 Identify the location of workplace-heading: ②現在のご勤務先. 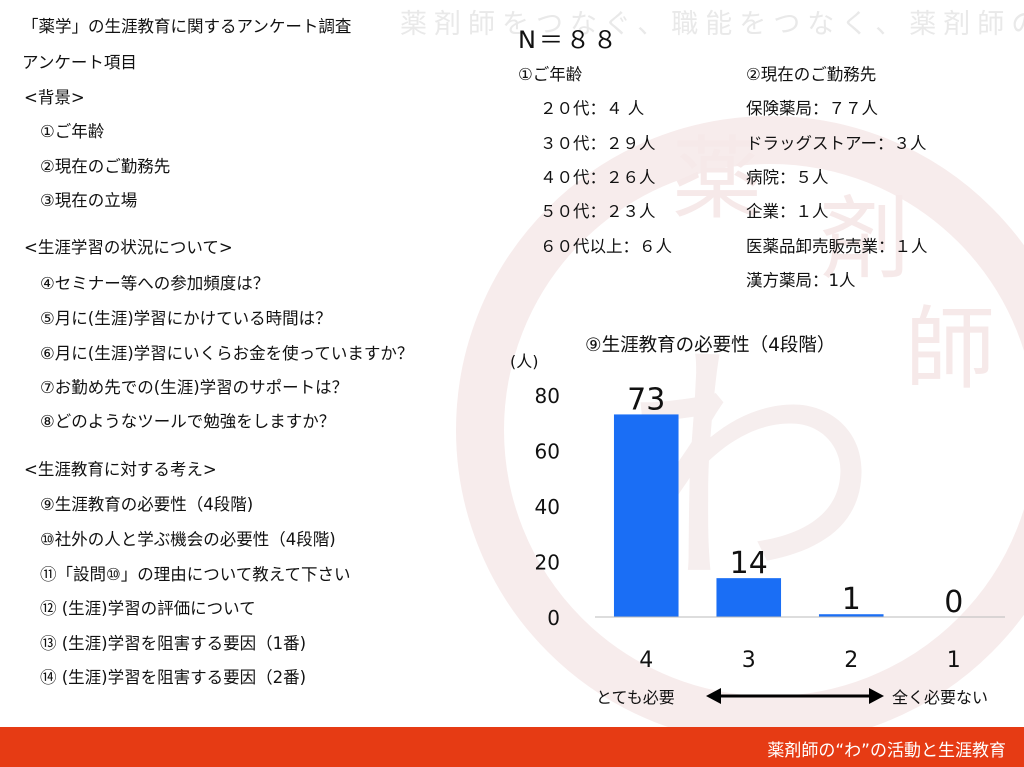
(811, 74).